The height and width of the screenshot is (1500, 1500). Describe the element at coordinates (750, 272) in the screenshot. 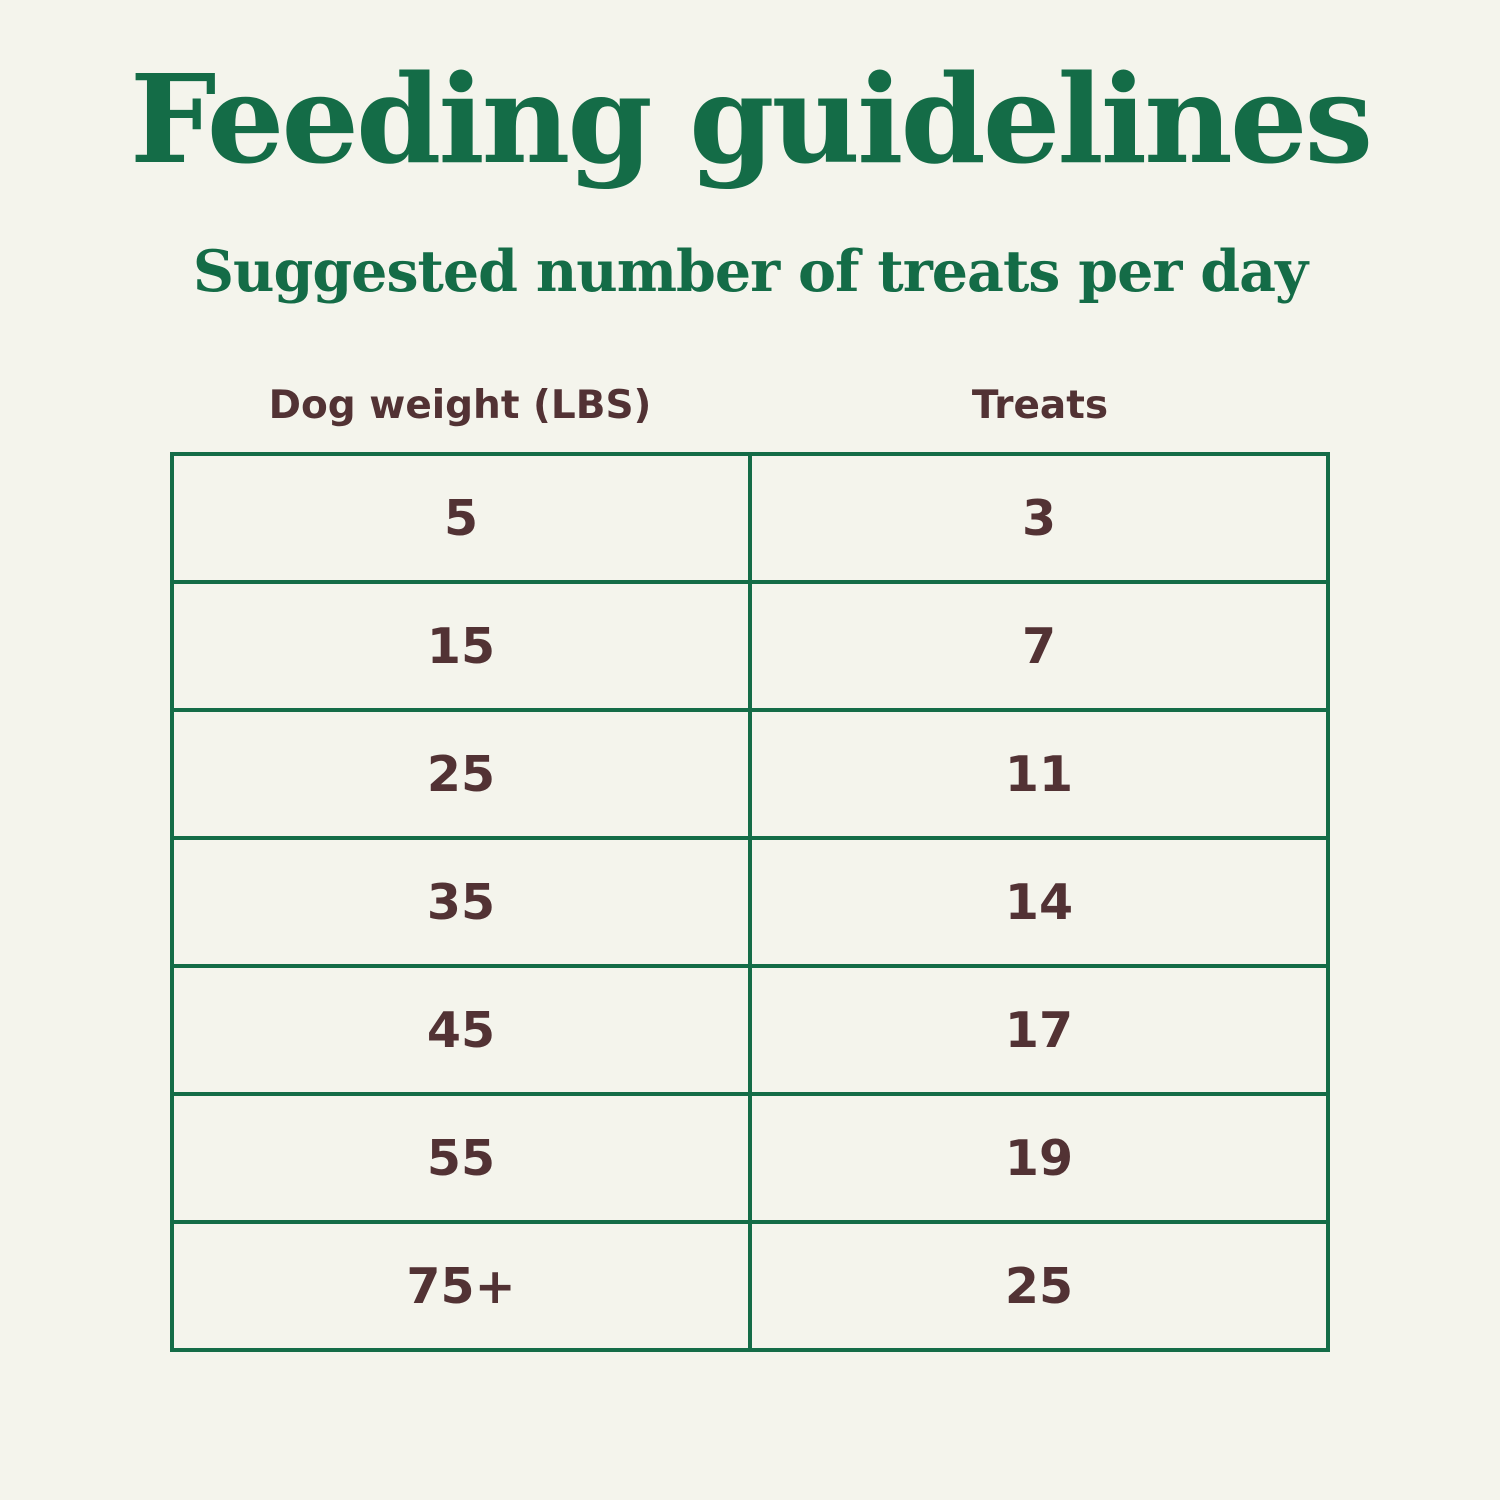

I see `page-subtitle: Suggested number of treats per day` at that location.